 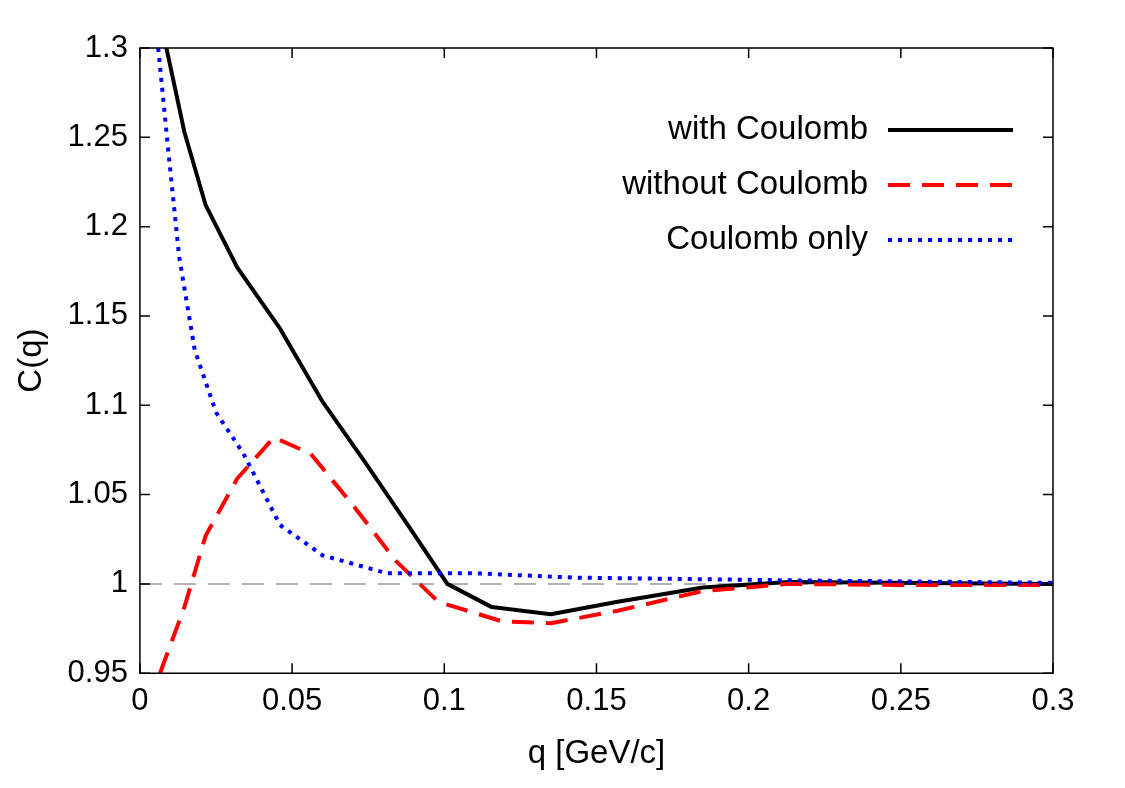 I want to click on x-tick-label: 0, so click(x=140, y=700).